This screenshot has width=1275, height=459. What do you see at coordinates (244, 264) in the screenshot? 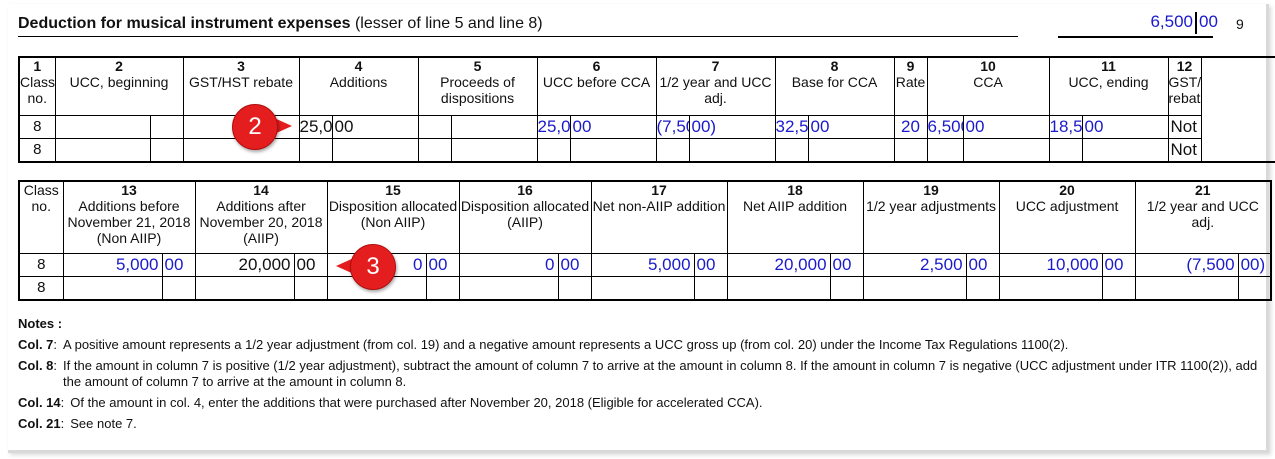
I see `additions-after-field: 20,000` at bounding box center [244, 264].